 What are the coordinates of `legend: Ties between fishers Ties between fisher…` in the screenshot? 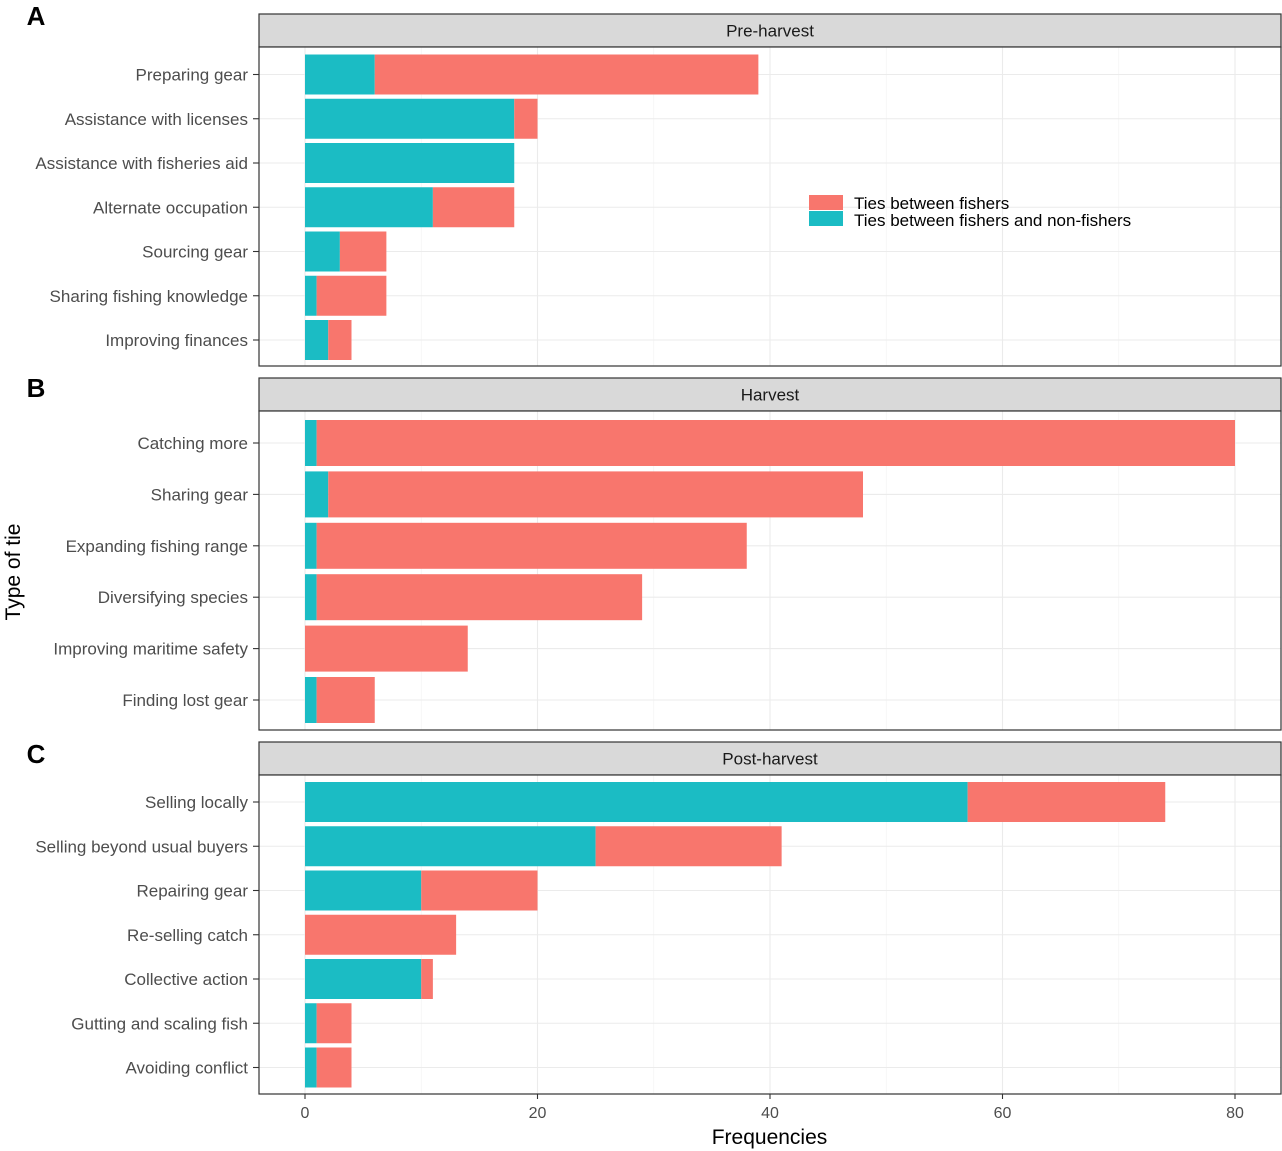 It's located at (970, 212).